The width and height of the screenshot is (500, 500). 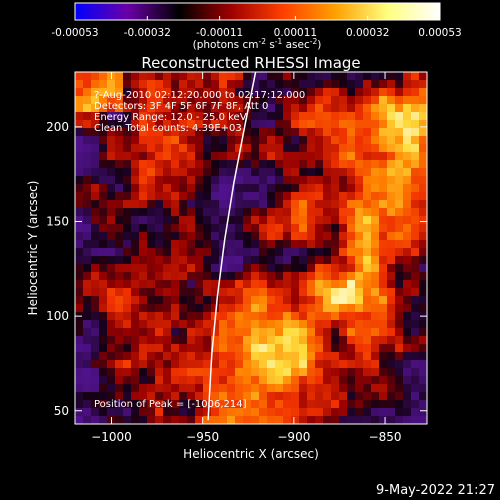 What do you see at coordinates (257, 11) in the screenshot?
I see `colorbar` at bounding box center [257, 11].